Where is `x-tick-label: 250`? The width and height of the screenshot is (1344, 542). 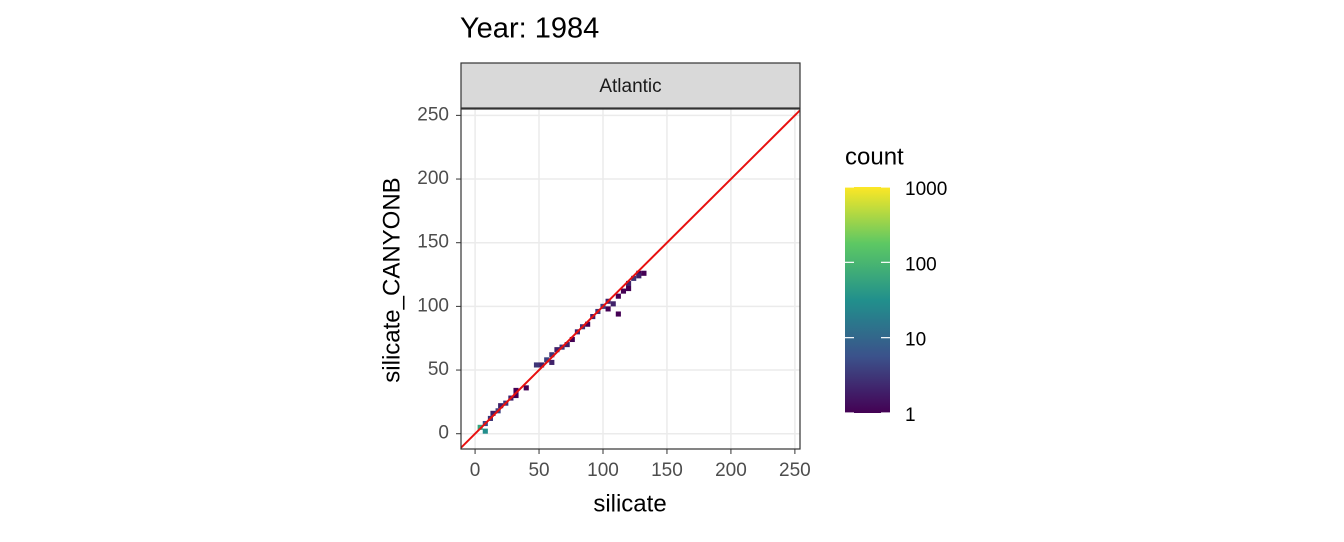
x-tick-label: 250 is located at coordinates (795, 470).